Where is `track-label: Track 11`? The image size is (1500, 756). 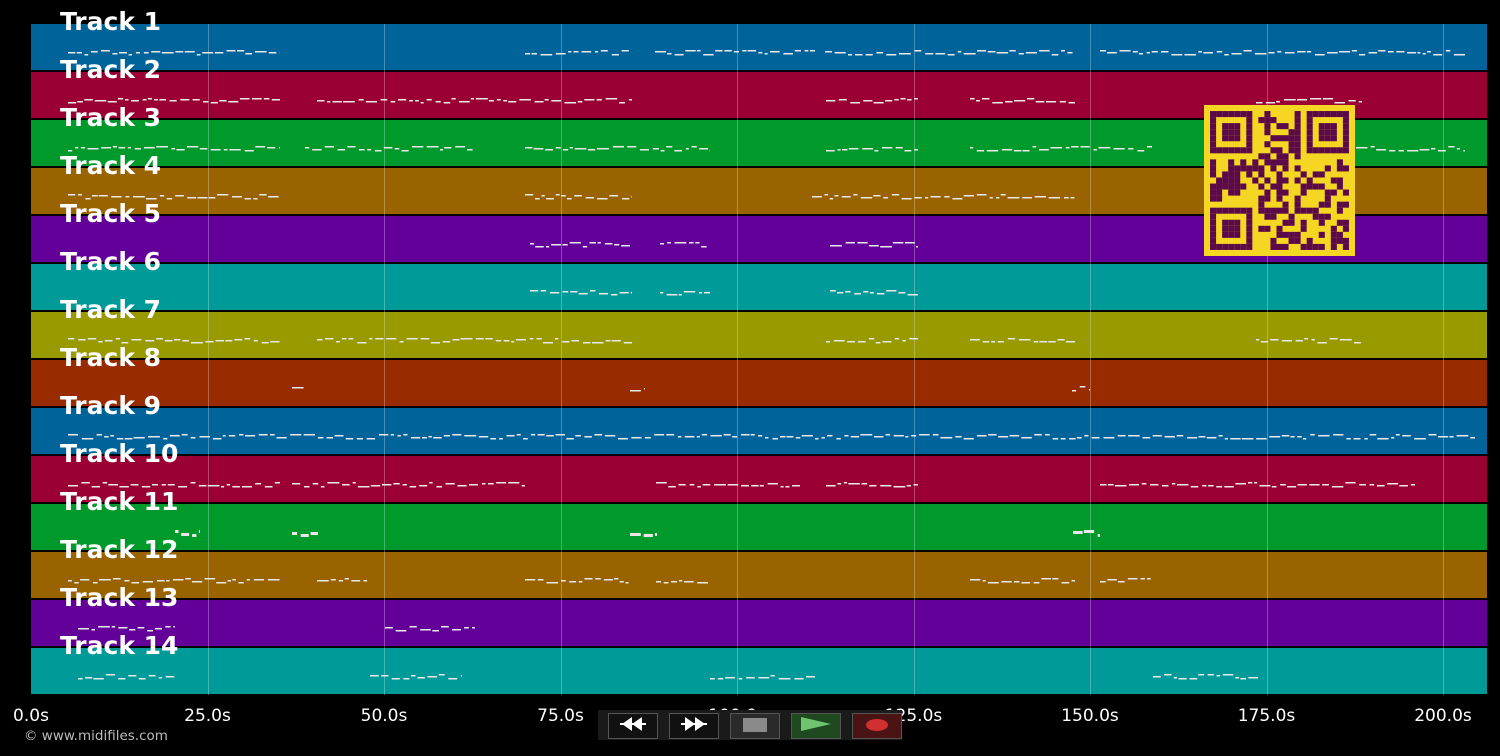
track-label: Track 11 is located at coordinates (119, 501).